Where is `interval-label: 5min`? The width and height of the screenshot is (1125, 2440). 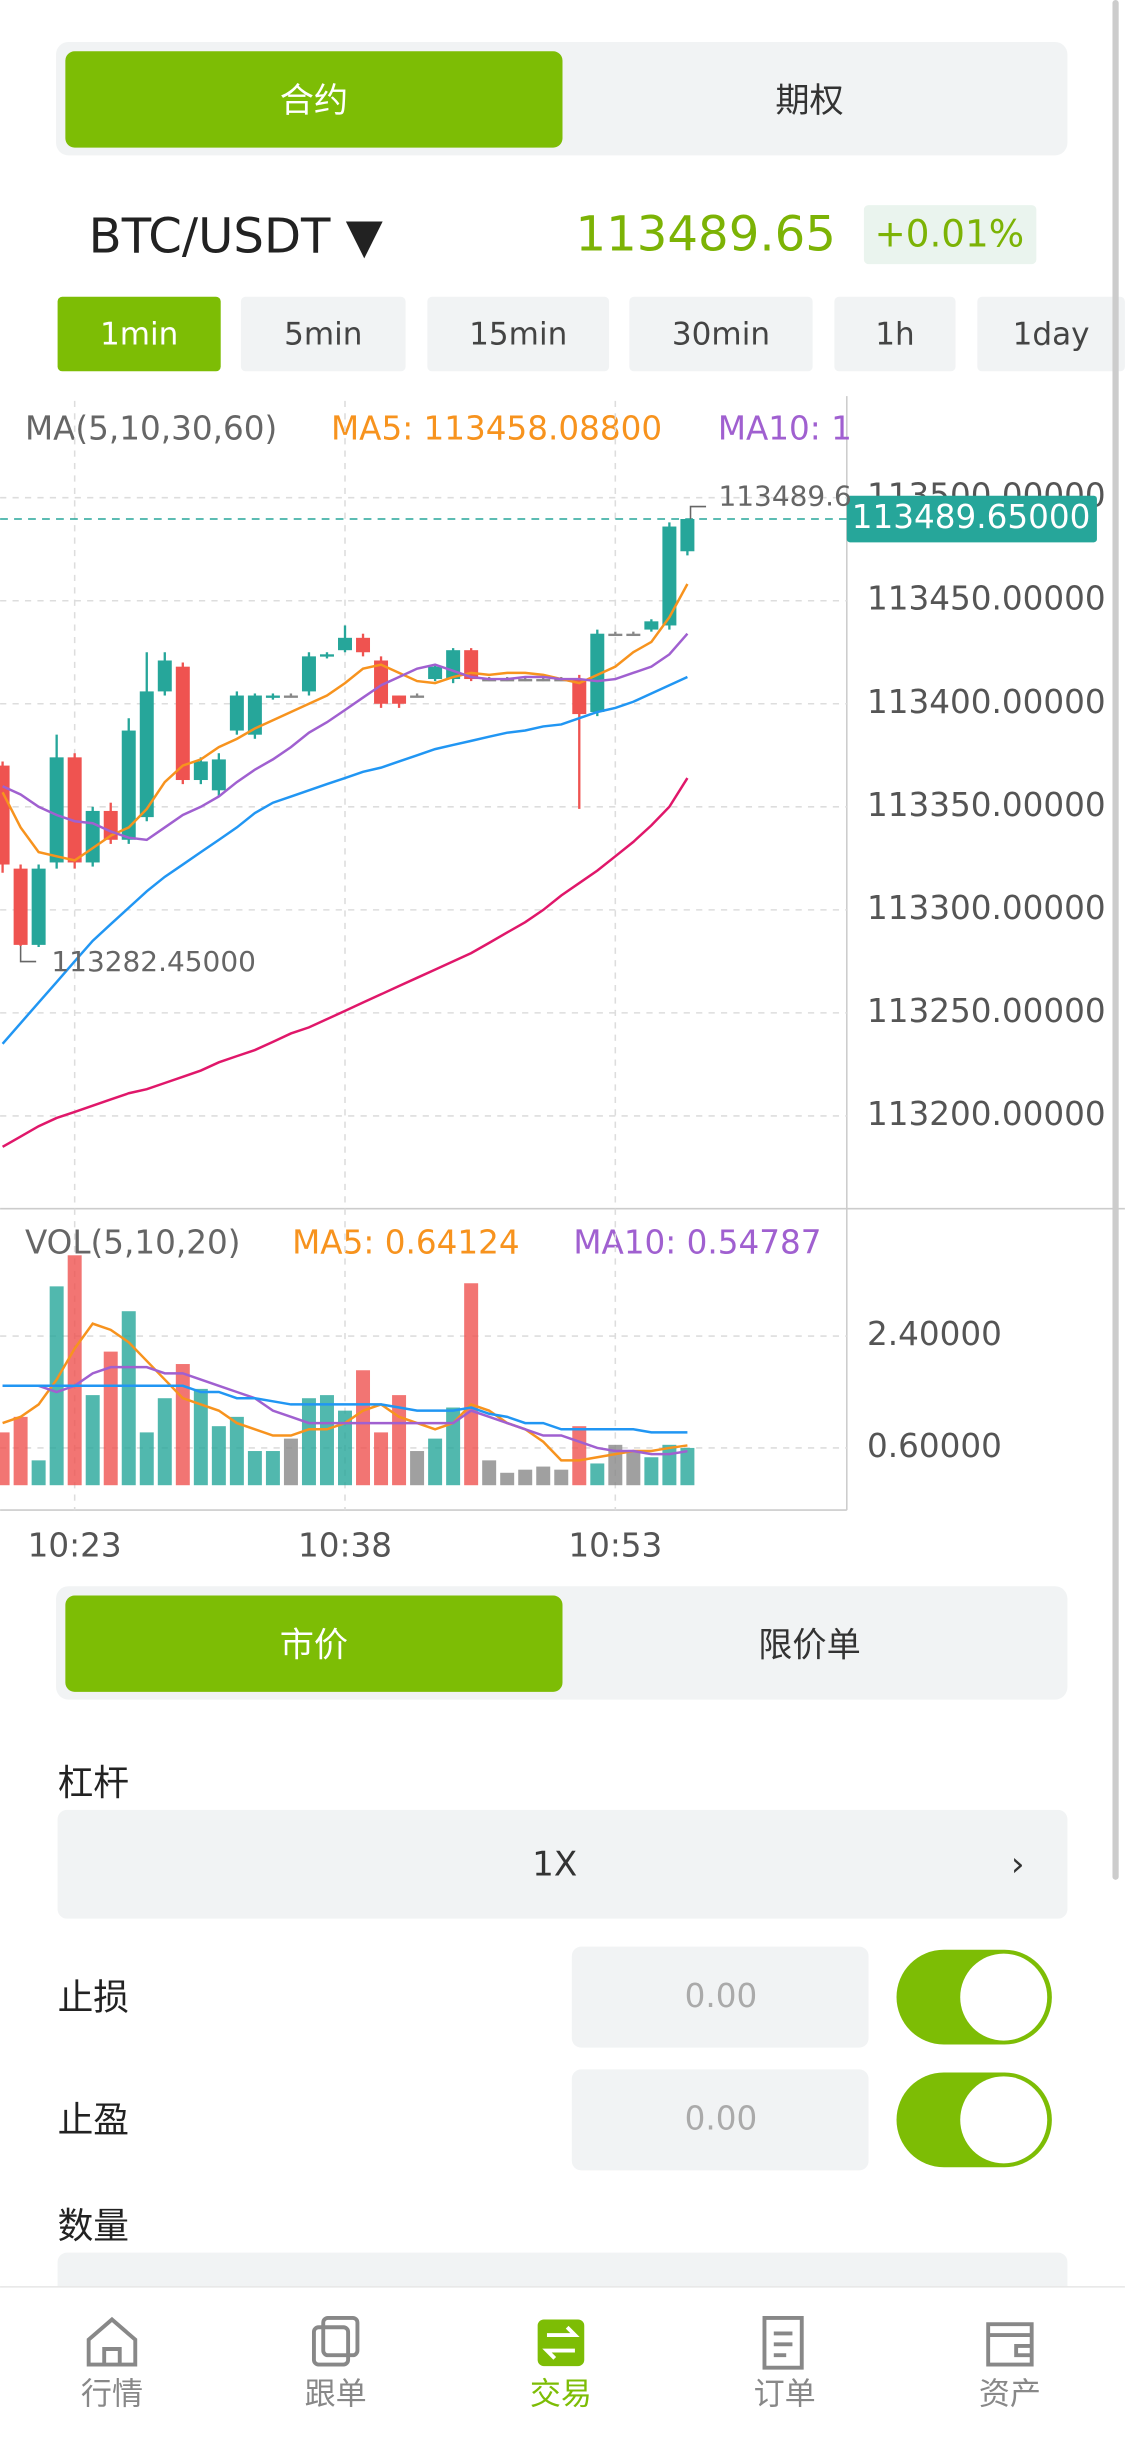 interval-label: 5min is located at coordinates (323, 335).